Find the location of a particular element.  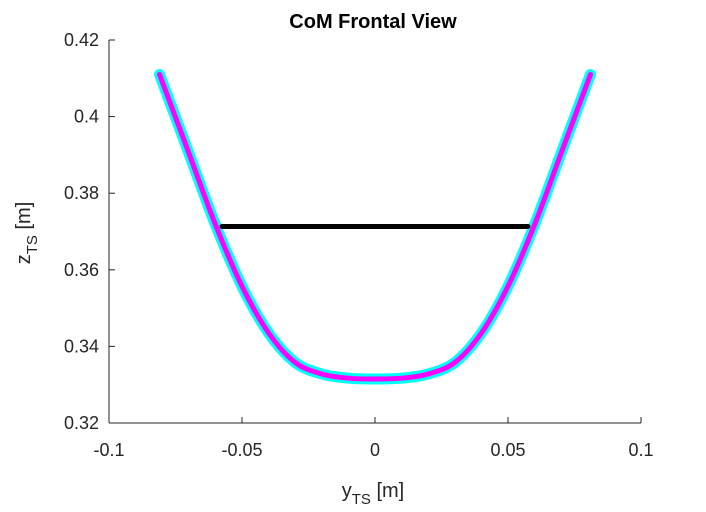

chart-title: CoM Frontal View is located at coordinates (373, 22).